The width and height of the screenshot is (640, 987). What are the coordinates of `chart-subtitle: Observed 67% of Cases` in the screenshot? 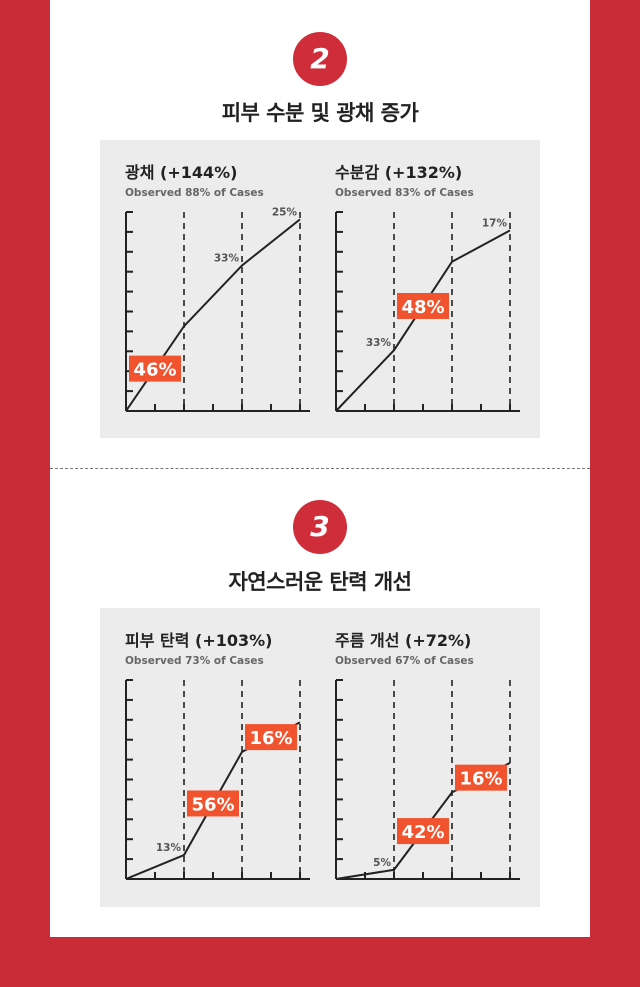 It's located at (404, 661).